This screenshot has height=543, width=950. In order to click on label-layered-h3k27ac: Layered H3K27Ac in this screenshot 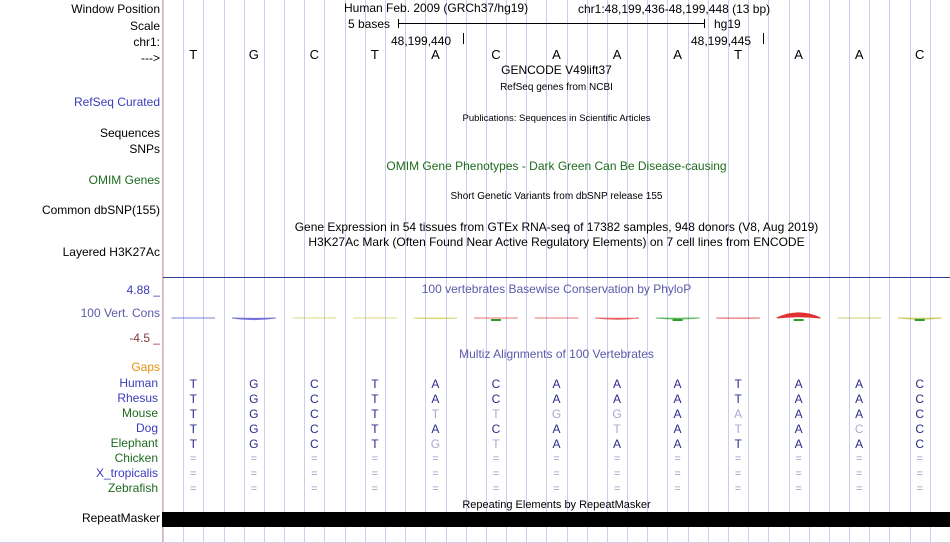, I will do `click(111, 252)`.